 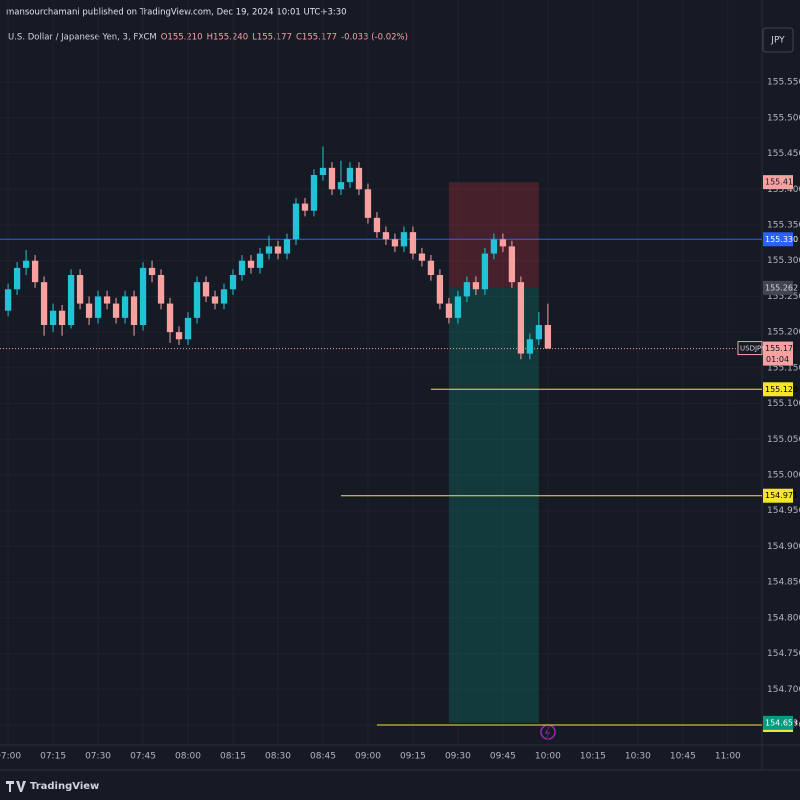 What do you see at coordinates (16, 786) in the screenshot?
I see `brand-logo` at bounding box center [16, 786].